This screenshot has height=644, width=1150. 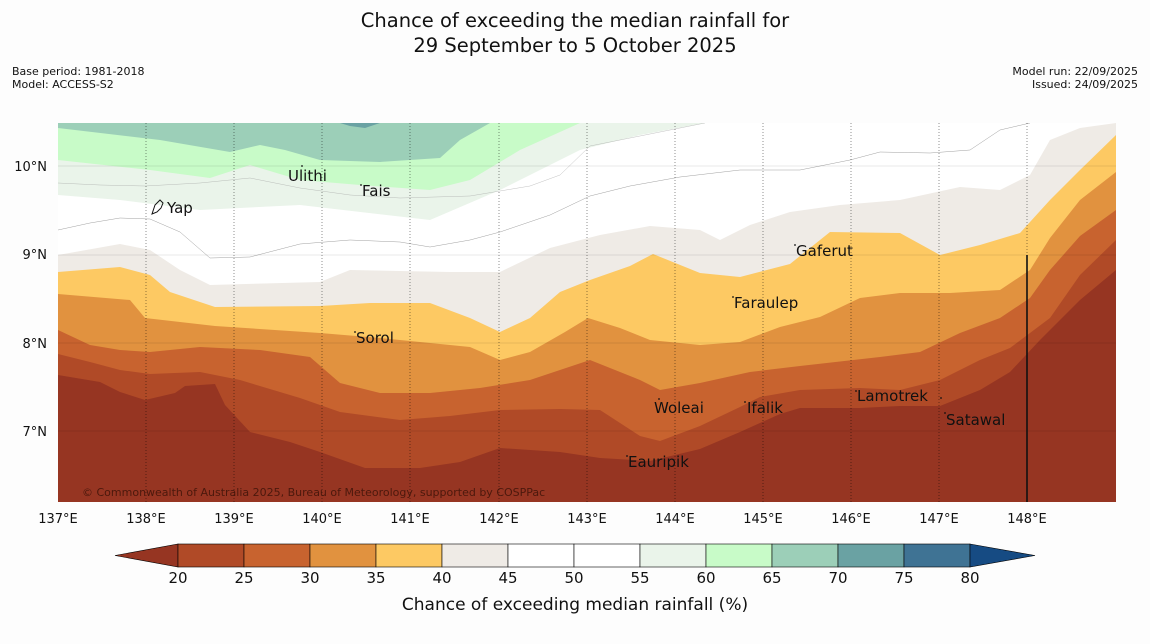 I want to click on colorbar-tick: 65, so click(x=771, y=578).